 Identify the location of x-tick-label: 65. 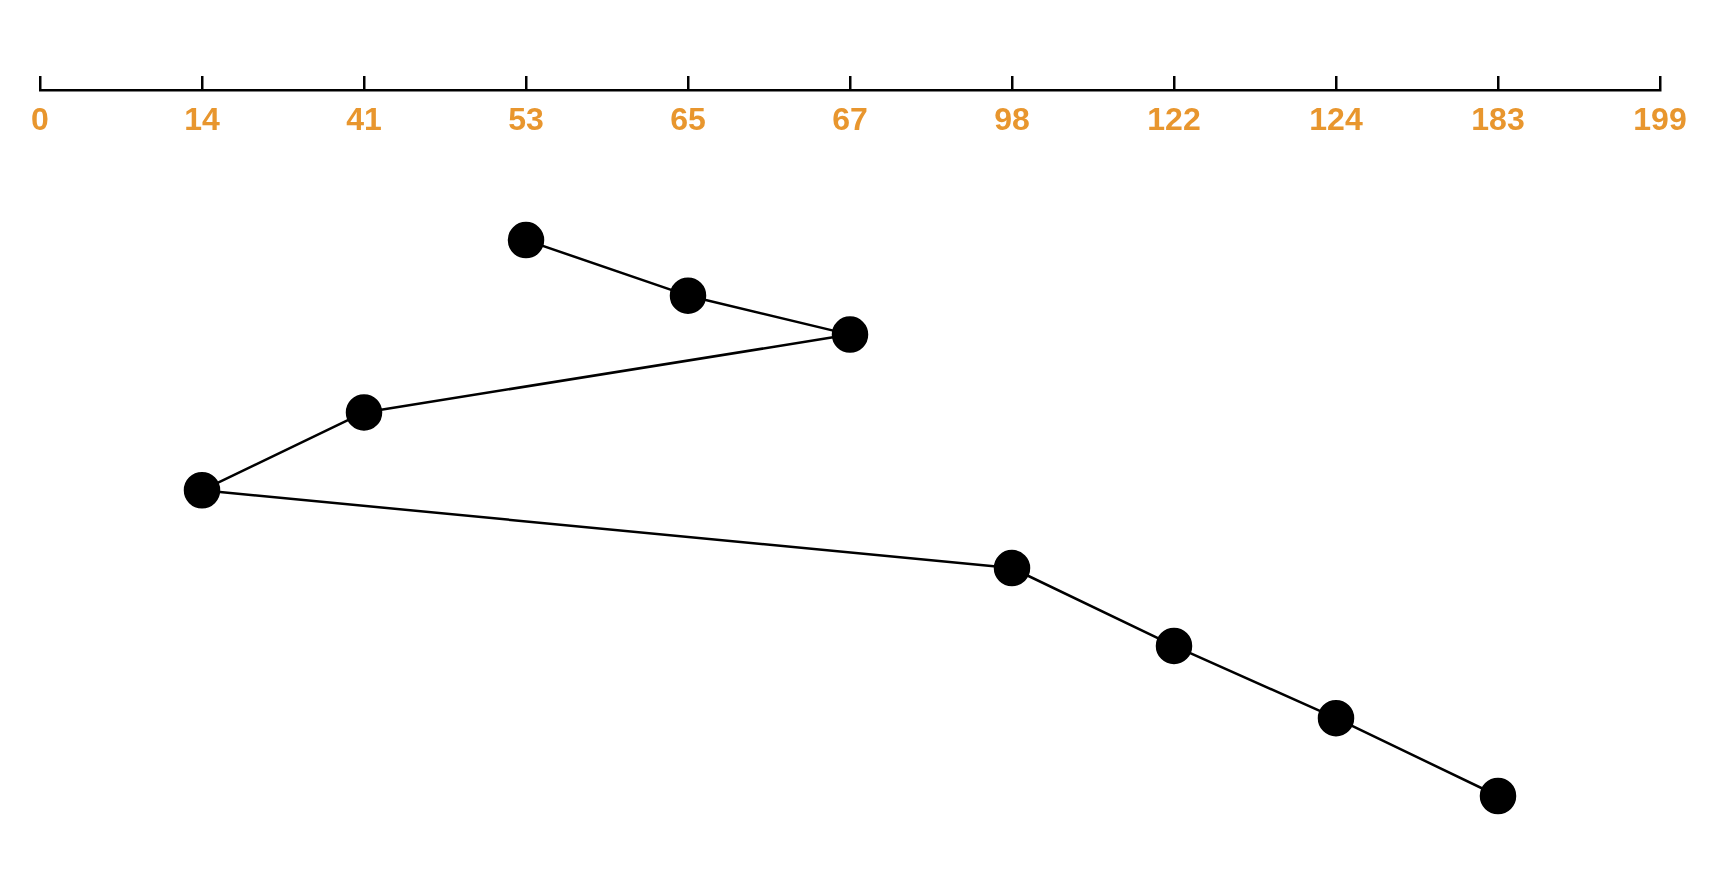
(688, 119).